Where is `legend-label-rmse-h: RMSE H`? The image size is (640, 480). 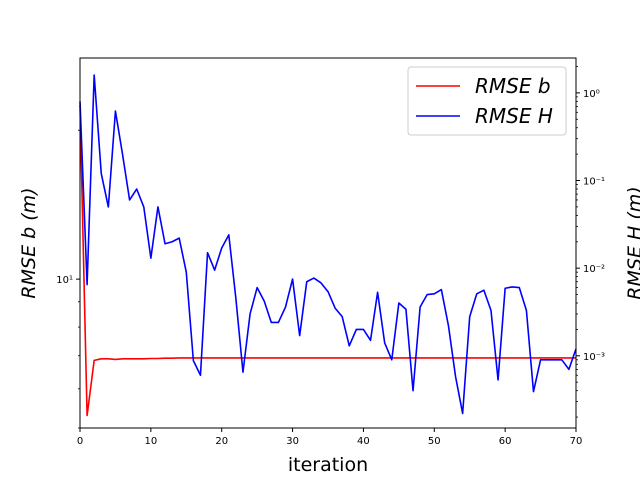 legend-label-rmse-h: RMSE H is located at coordinates (514, 116).